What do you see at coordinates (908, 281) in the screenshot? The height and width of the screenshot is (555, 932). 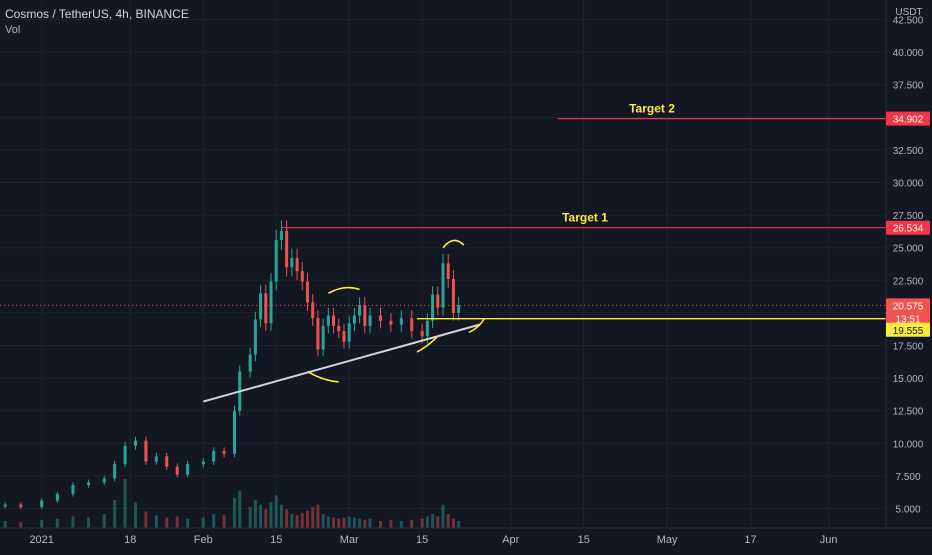 I see `price-tick-label: 22.500` at bounding box center [908, 281].